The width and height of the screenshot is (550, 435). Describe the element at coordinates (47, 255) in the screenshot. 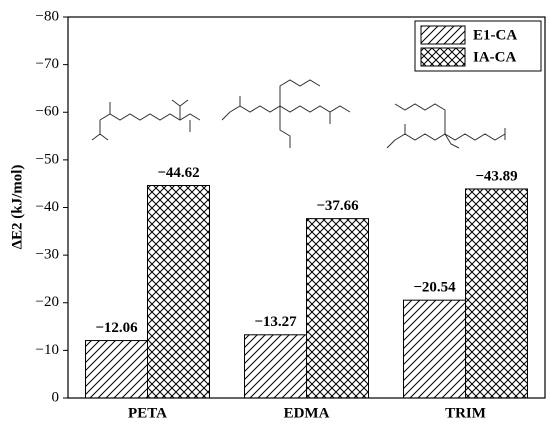

I see `y-tick-label: −30` at that location.